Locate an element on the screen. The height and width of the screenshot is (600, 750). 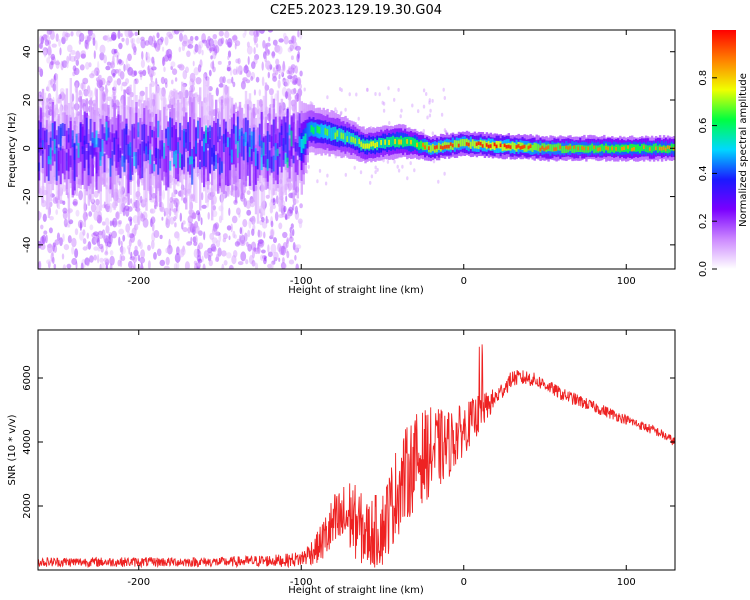
spectrogram-x-label: Height of straight line (km) is located at coordinates (356, 290).